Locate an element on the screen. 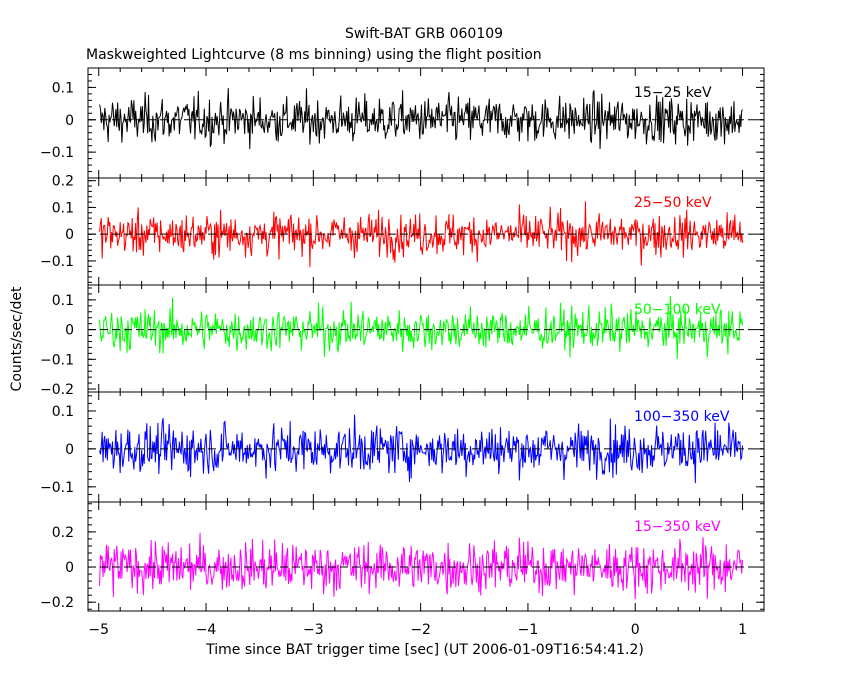  panel-100-350-kev: −0.1 0 0.1 100−350 keV is located at coordinates (402, 447).